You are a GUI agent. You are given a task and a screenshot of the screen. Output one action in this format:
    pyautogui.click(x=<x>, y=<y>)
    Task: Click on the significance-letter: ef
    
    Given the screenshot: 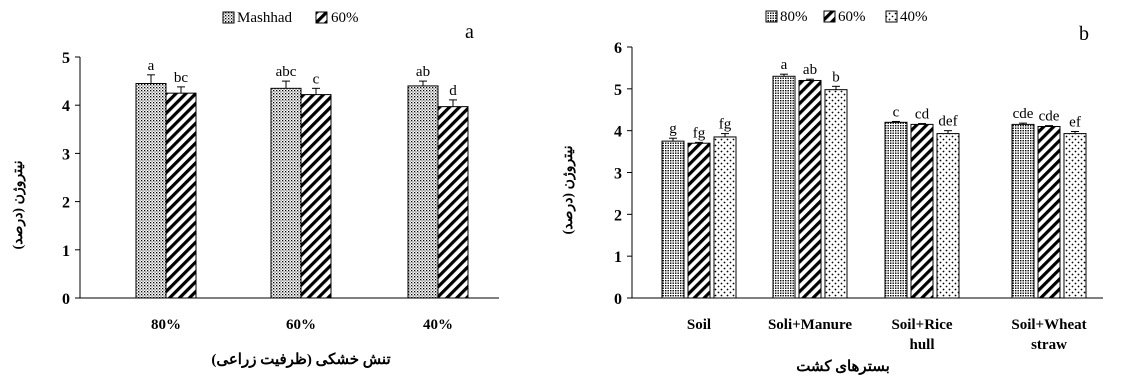 What is the action you would take?
    pyautogui.click(x=1075, y=123)
    